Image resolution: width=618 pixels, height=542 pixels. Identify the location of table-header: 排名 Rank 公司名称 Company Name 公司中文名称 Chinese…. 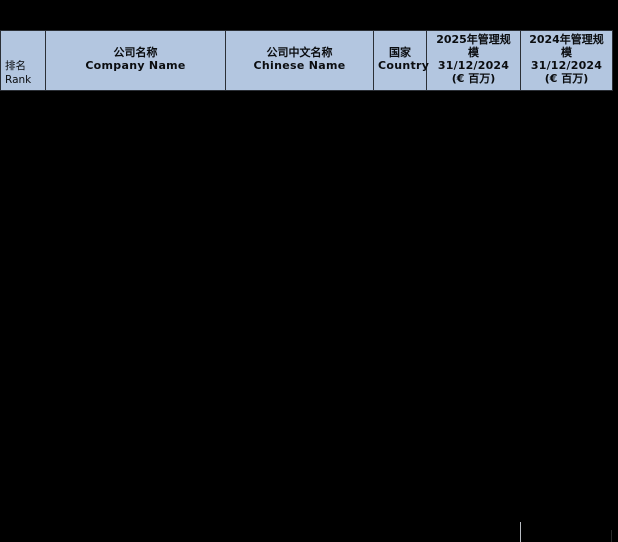
(306, 60).